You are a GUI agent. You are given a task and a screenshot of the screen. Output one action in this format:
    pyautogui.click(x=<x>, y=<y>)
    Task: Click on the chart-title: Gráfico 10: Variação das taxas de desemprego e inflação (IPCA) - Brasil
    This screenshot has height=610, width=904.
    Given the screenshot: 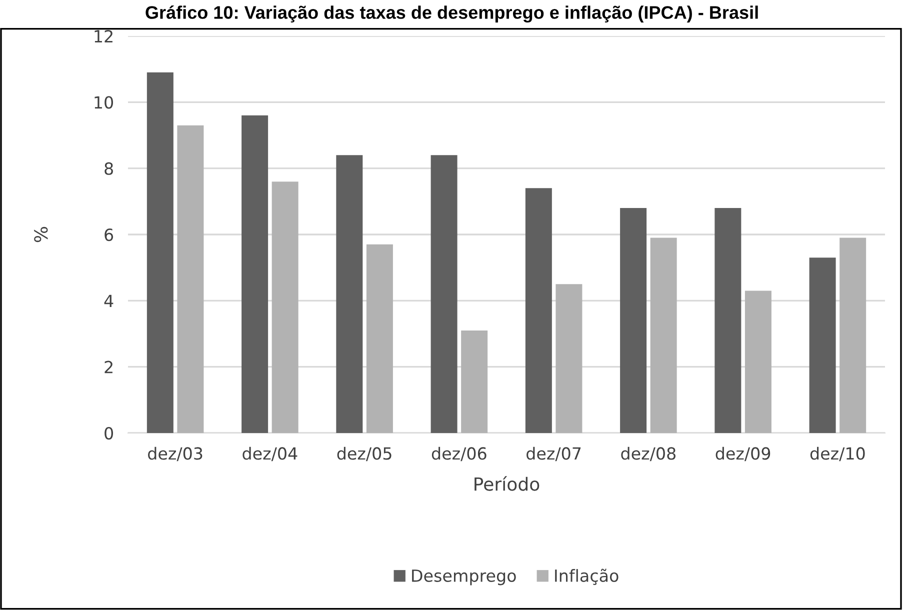 What is the action you would take?
    pyautogui.click(x=452, y=14)
    